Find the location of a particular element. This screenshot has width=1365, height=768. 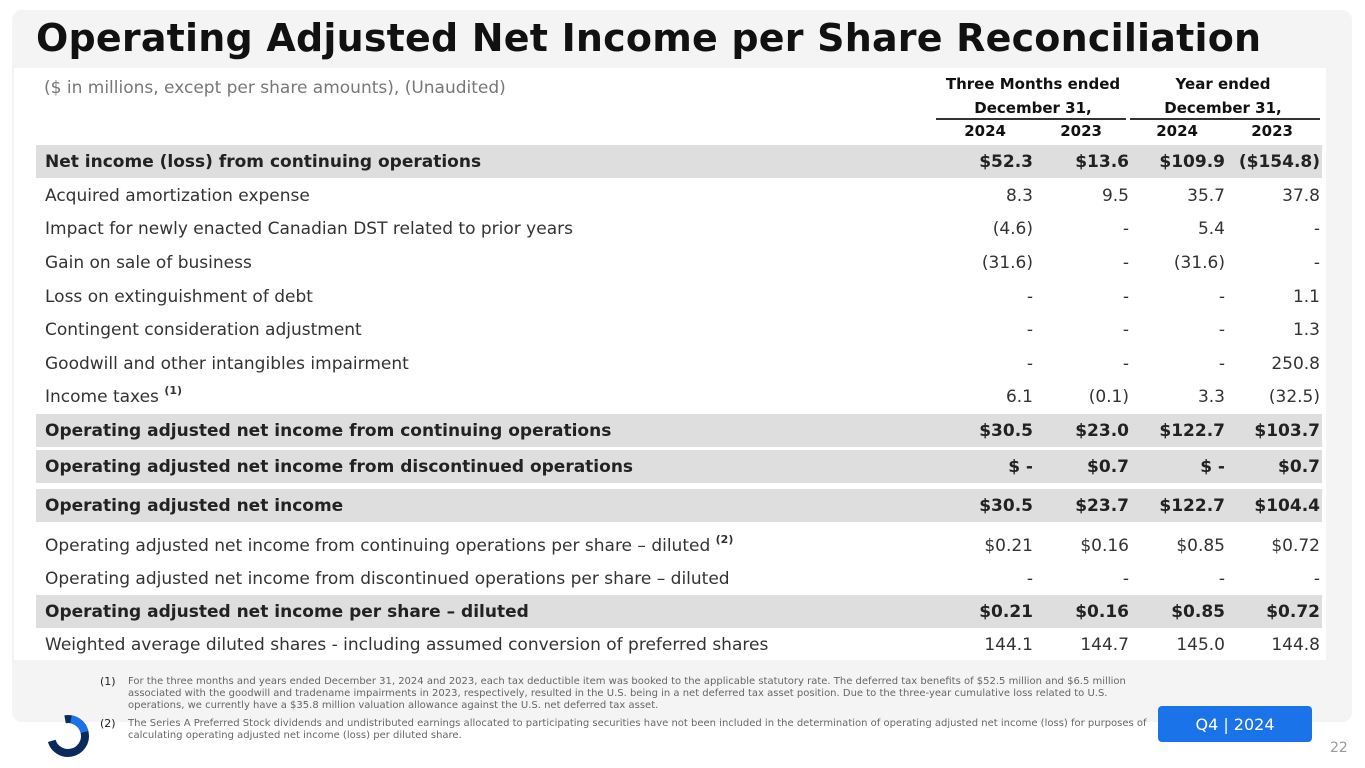

row-value: 144.8 is located at coordinates (1295, 644).